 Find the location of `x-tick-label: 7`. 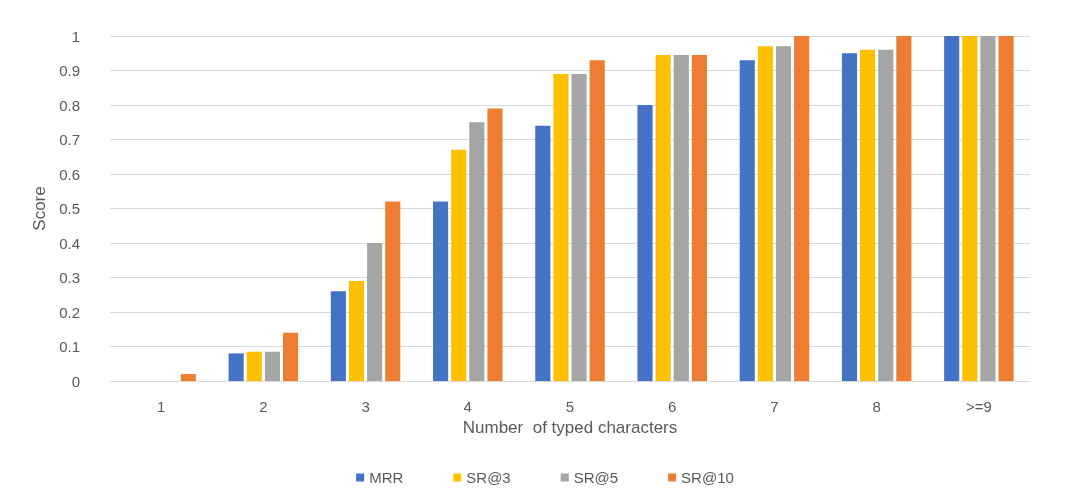

x-tick-label: 7 is located at coordinates (774, 406).